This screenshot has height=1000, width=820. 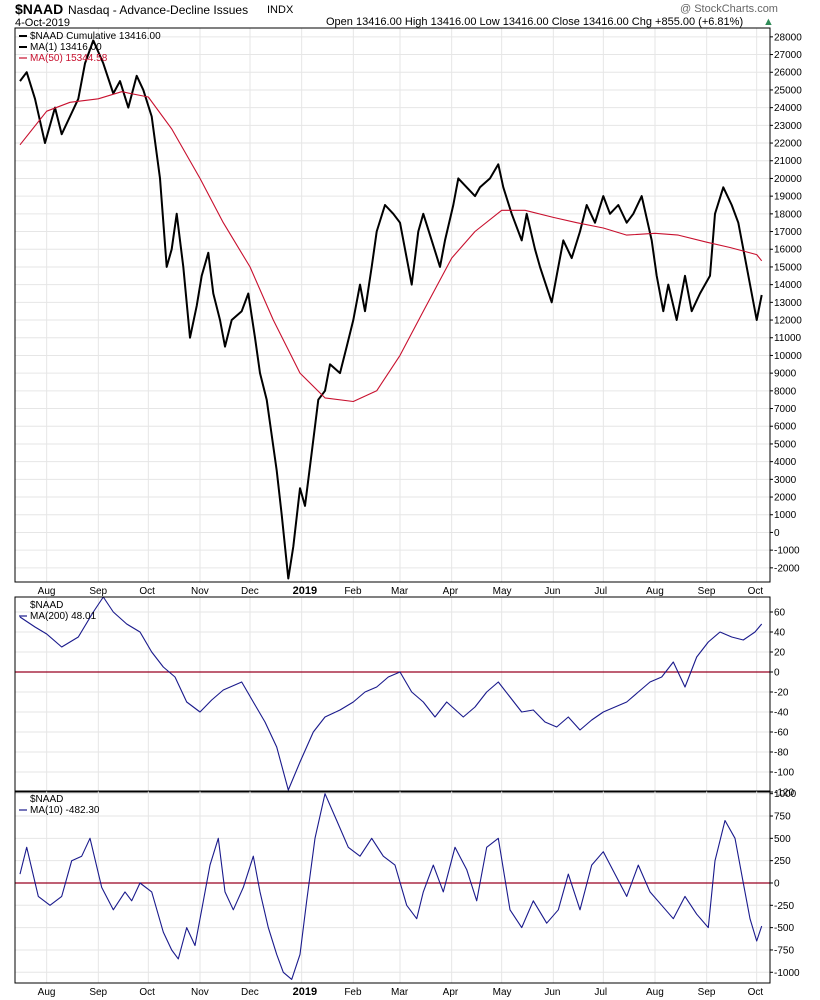 I want to click on y-tick-label: 14000, so click(x=788, y=285).